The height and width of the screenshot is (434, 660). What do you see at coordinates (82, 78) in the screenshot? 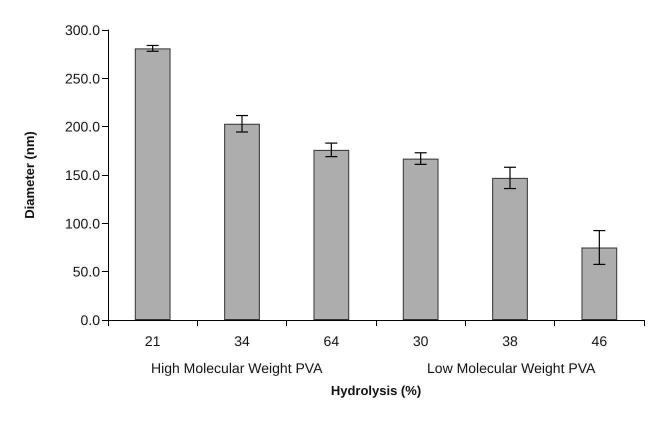
I see `y-tick-label: 250.0` at bounding box center [82, 78].